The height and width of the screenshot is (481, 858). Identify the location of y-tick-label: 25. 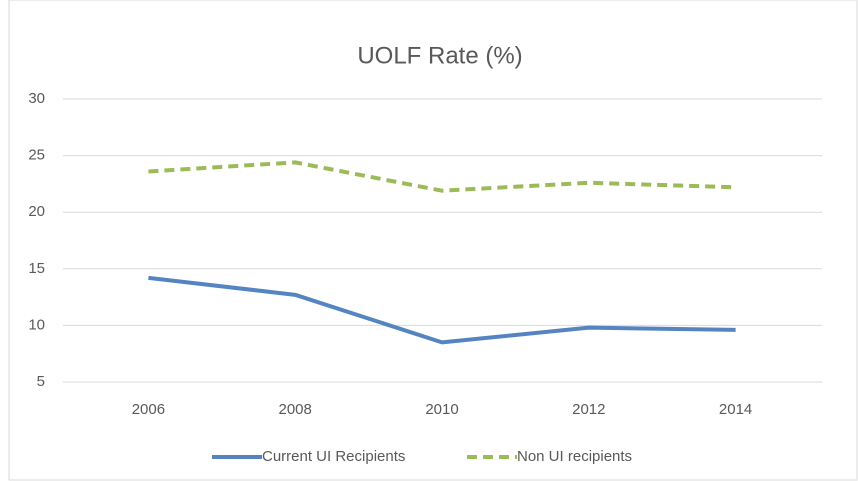
(36, 155).